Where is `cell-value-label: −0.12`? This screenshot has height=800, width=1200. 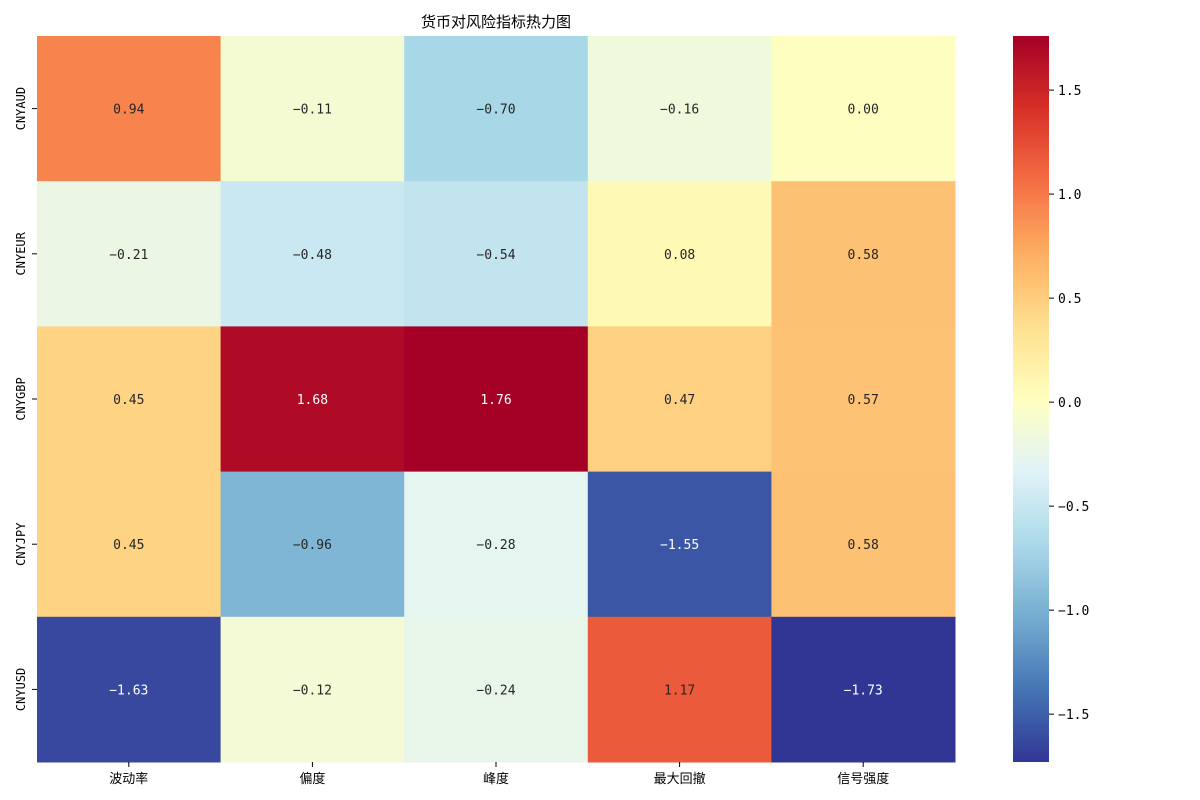 cell-value-label: −0.12 is located at coordinates (312, 690).